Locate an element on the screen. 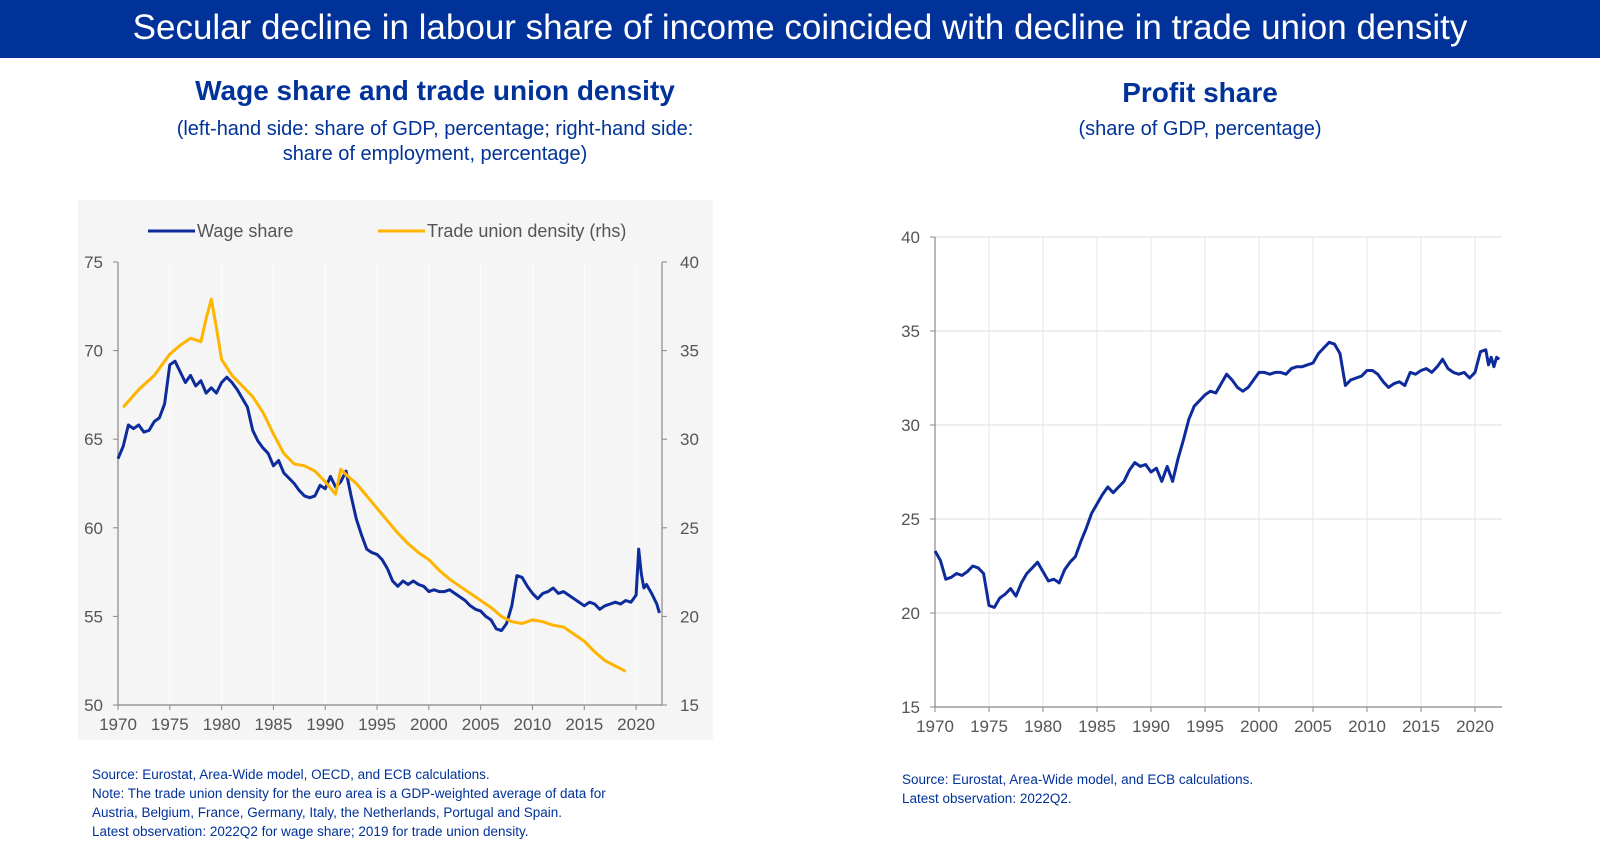  y-tick-label: 75 is located at coordinates (93, 262).